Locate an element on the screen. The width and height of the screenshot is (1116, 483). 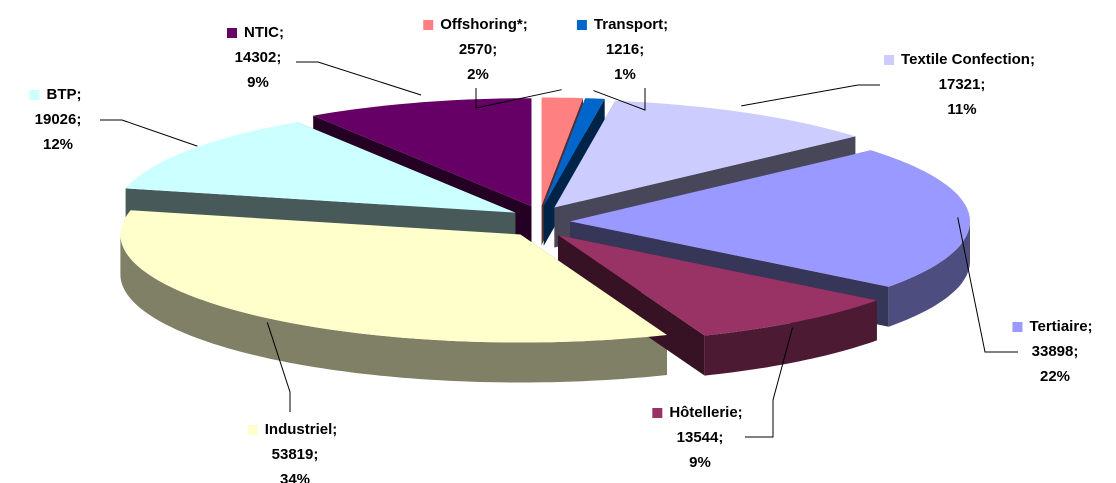
value: 14302 is located at coordinates (256, 57).